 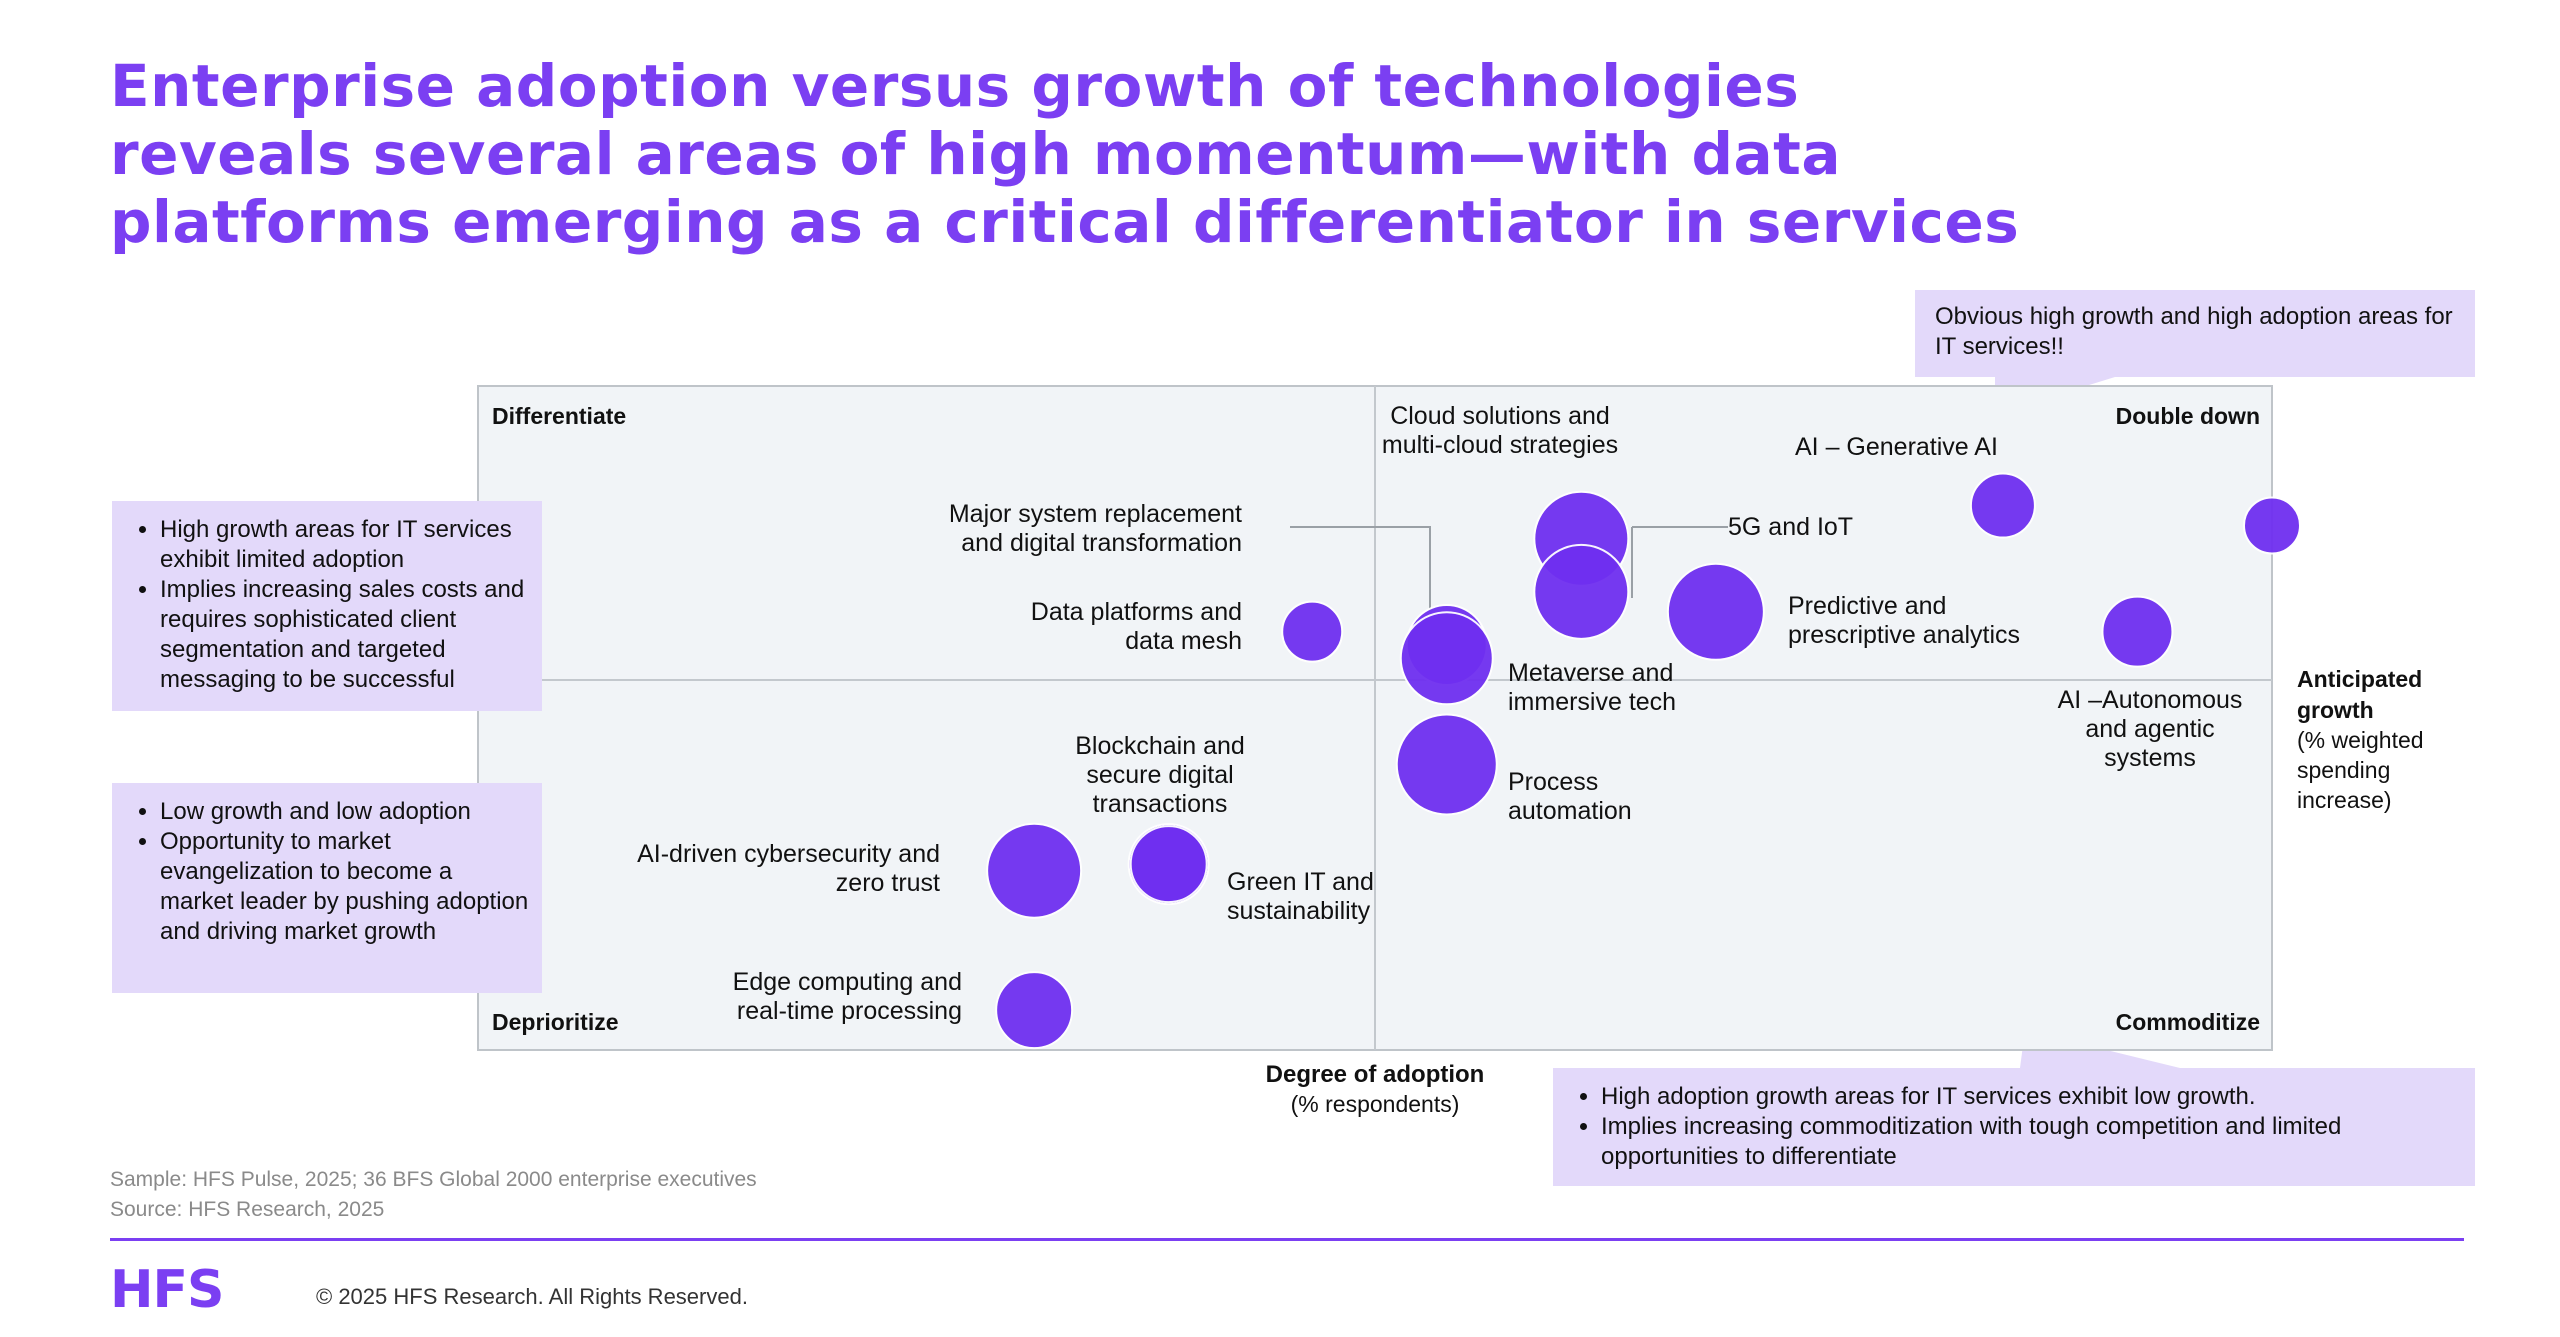 What do you see at coordinates (1896, 447) in the screenshot?
I see `bubble-label: AI – Generative AI` at bounding box center [1896, 447].